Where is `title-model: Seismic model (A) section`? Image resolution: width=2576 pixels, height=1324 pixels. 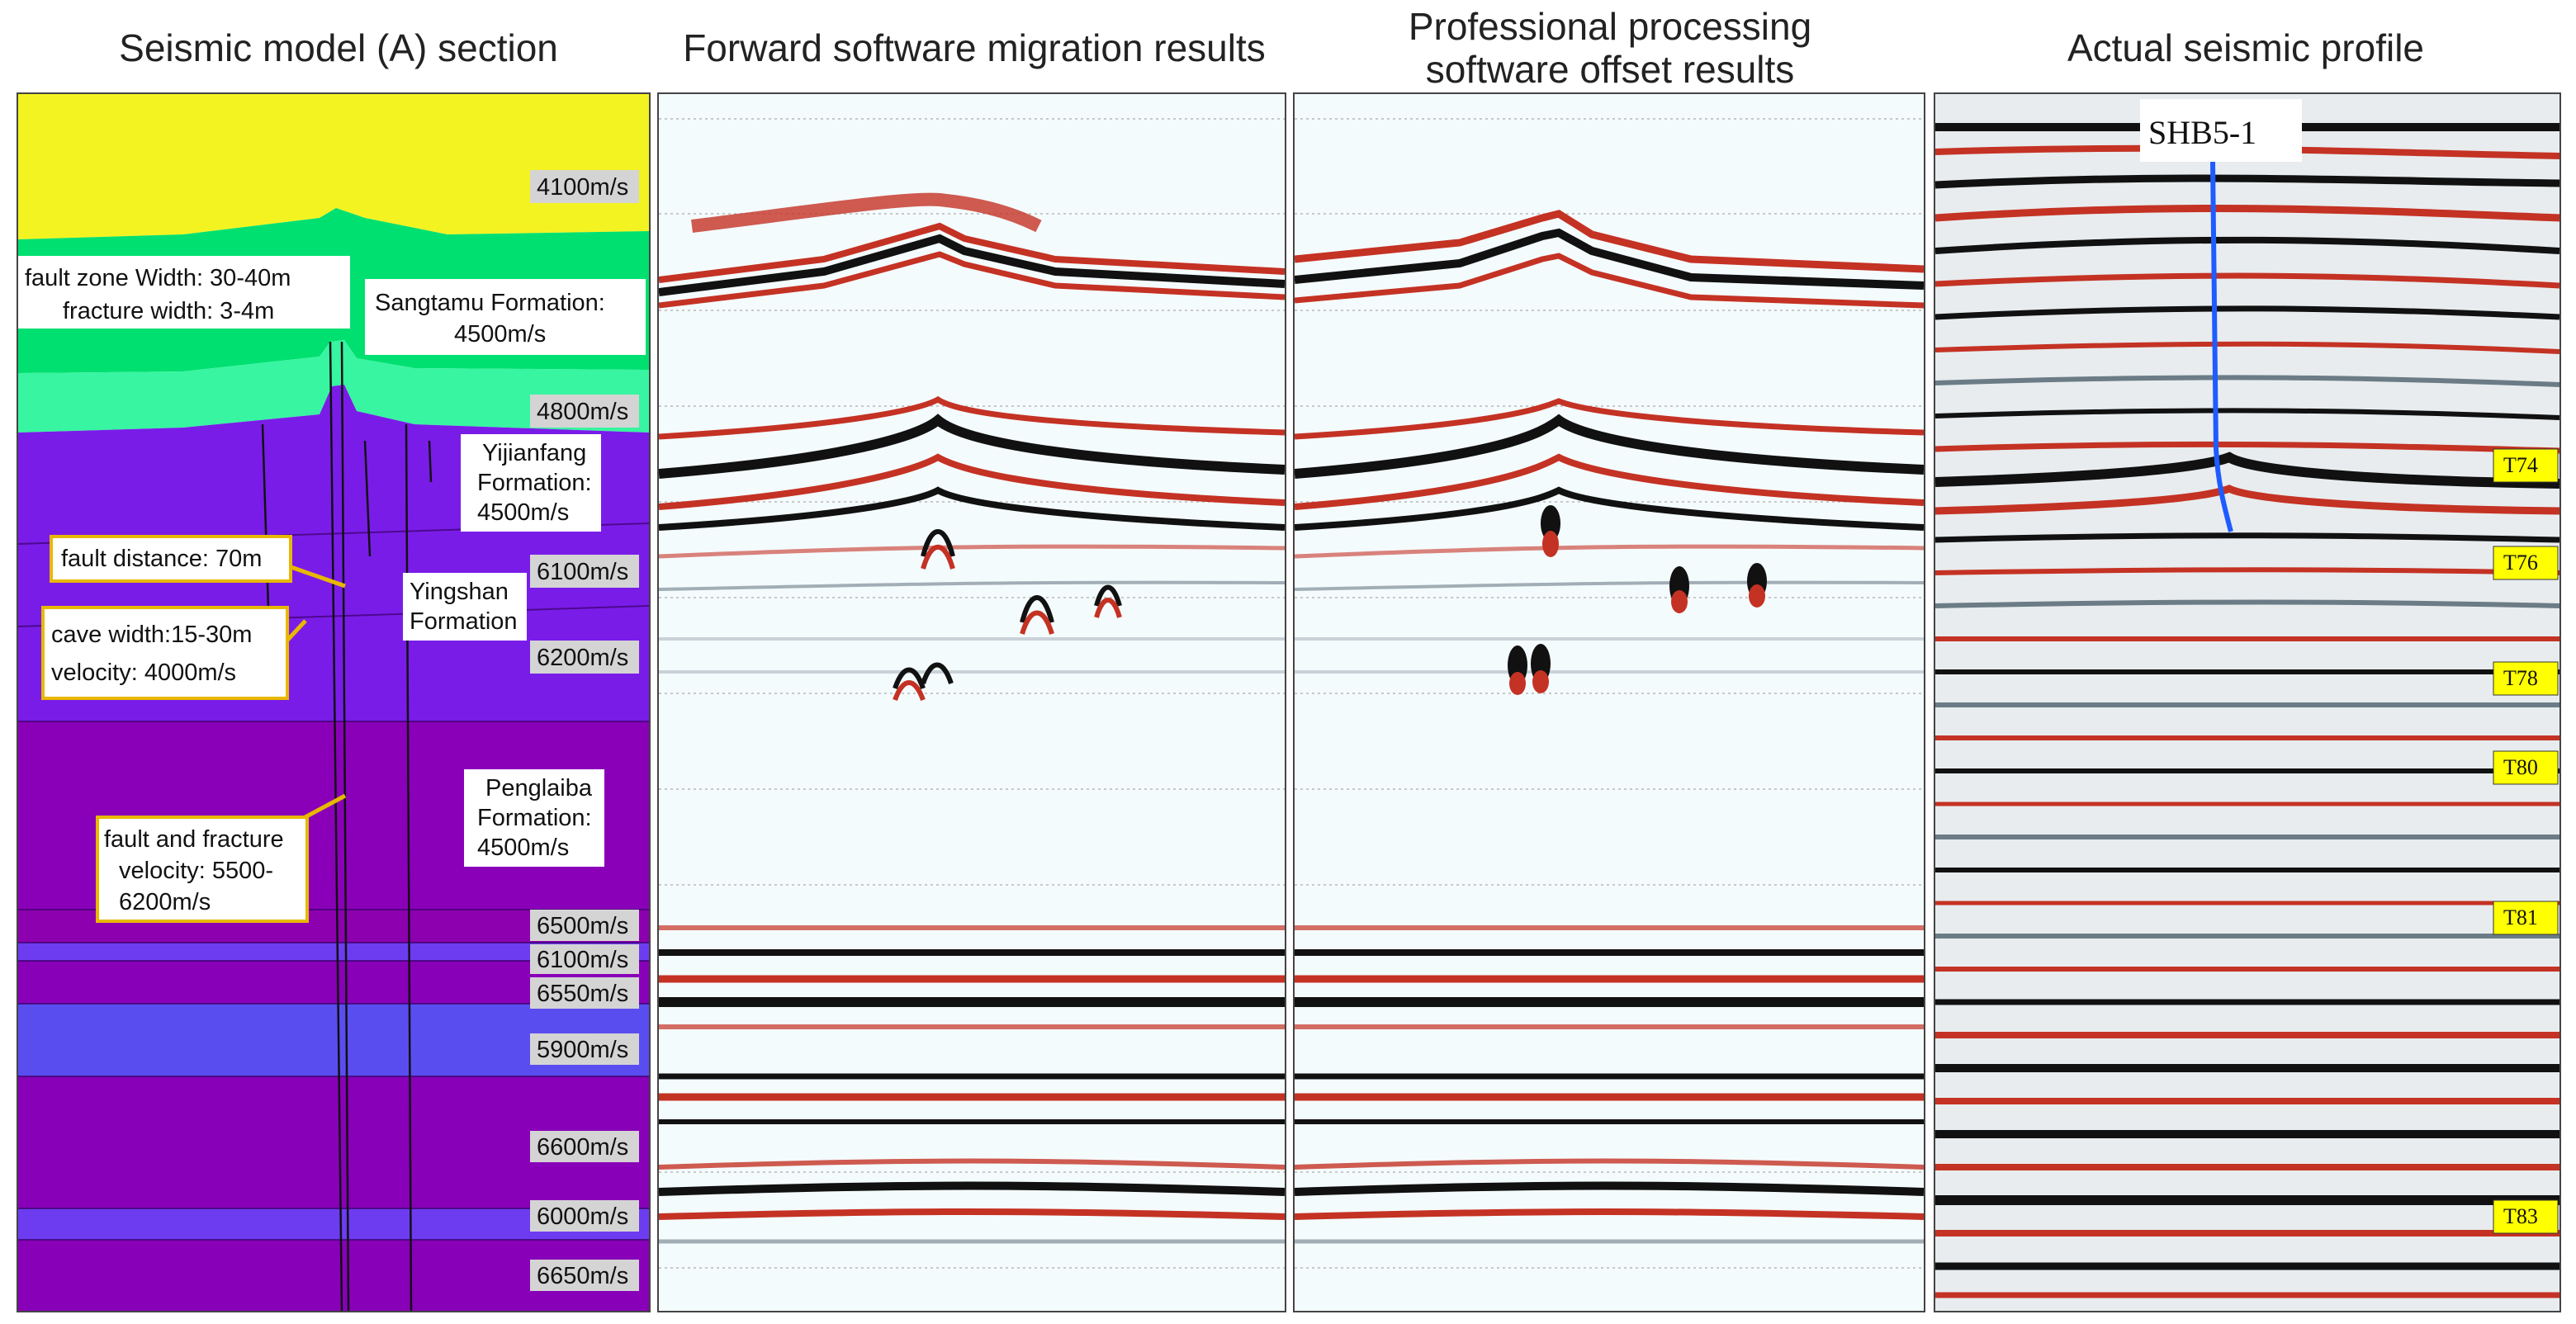
title-model: Seismic model (A) section is located at coordinates (338, 47).